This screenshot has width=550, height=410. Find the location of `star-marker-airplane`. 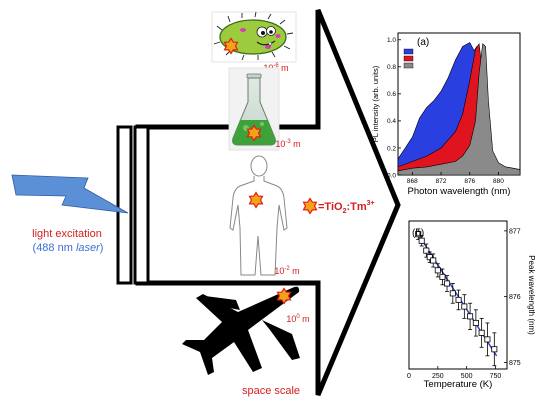

star-marker-airplane is located at coordinates (284, 296).